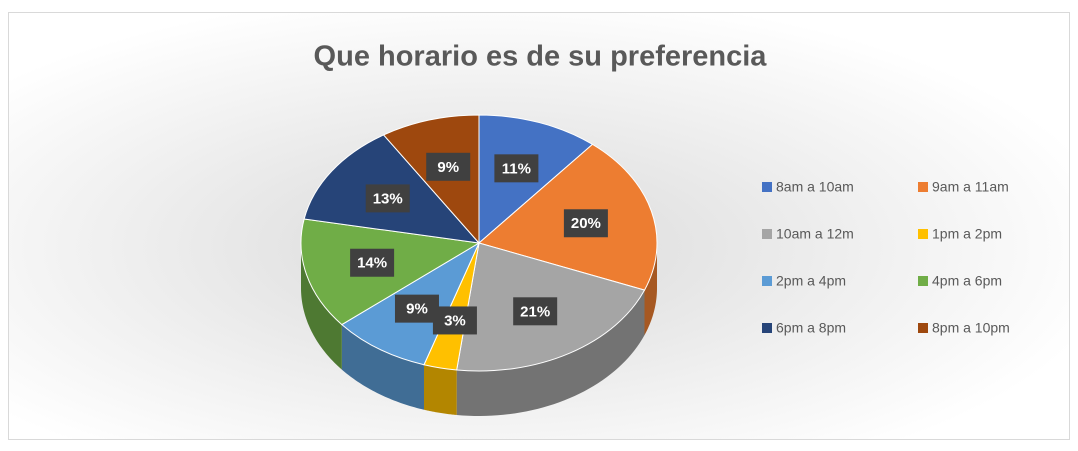 This screenshot has height=451, width=1078. I want to click on data-label: 20%, so click(586, 223).